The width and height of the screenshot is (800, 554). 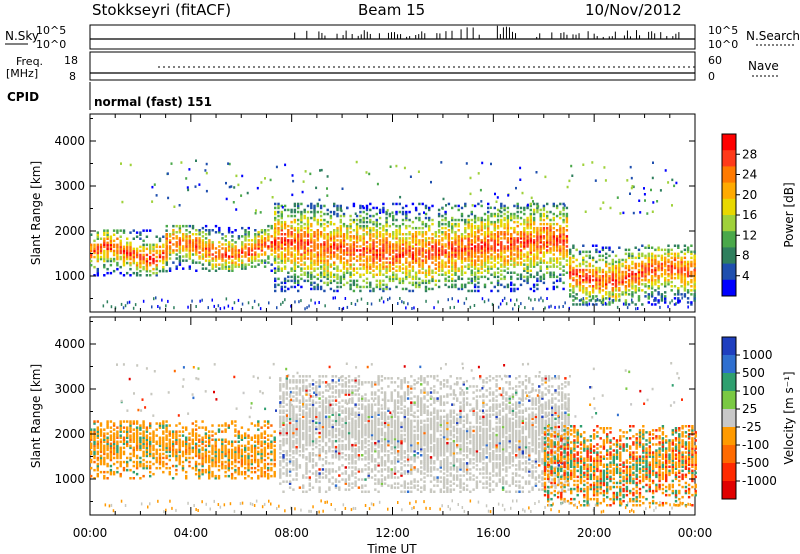 What do you see at coordinates (392, 66) in the screenshot?
I see `freq-panel-frame` at bounding box center [392, 66].